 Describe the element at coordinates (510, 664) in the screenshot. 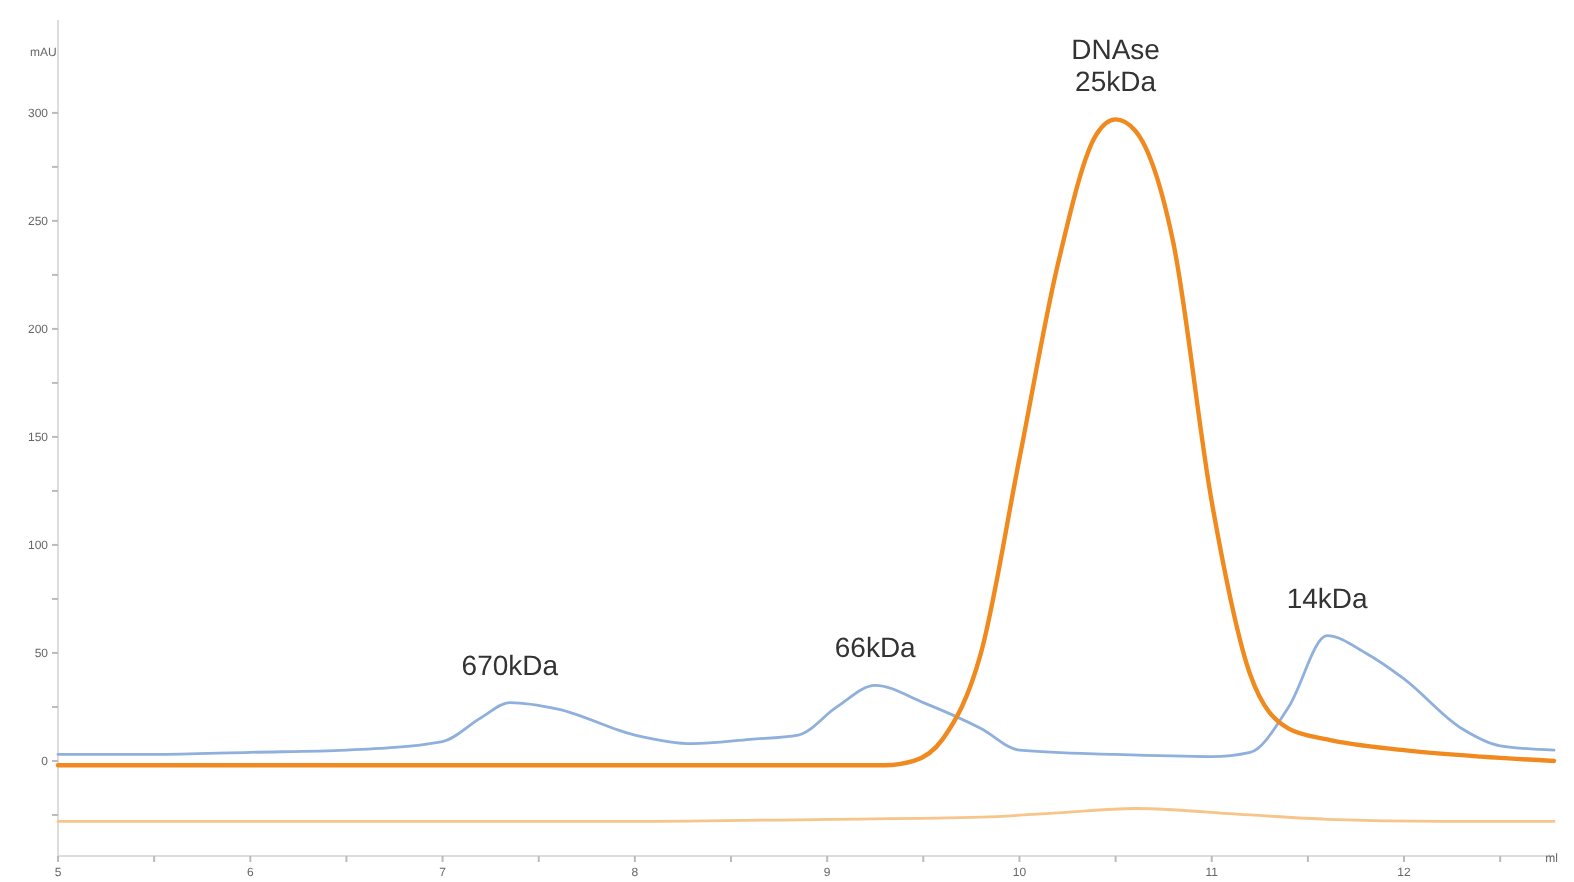

I see `annotation: 670kDa` at that location.